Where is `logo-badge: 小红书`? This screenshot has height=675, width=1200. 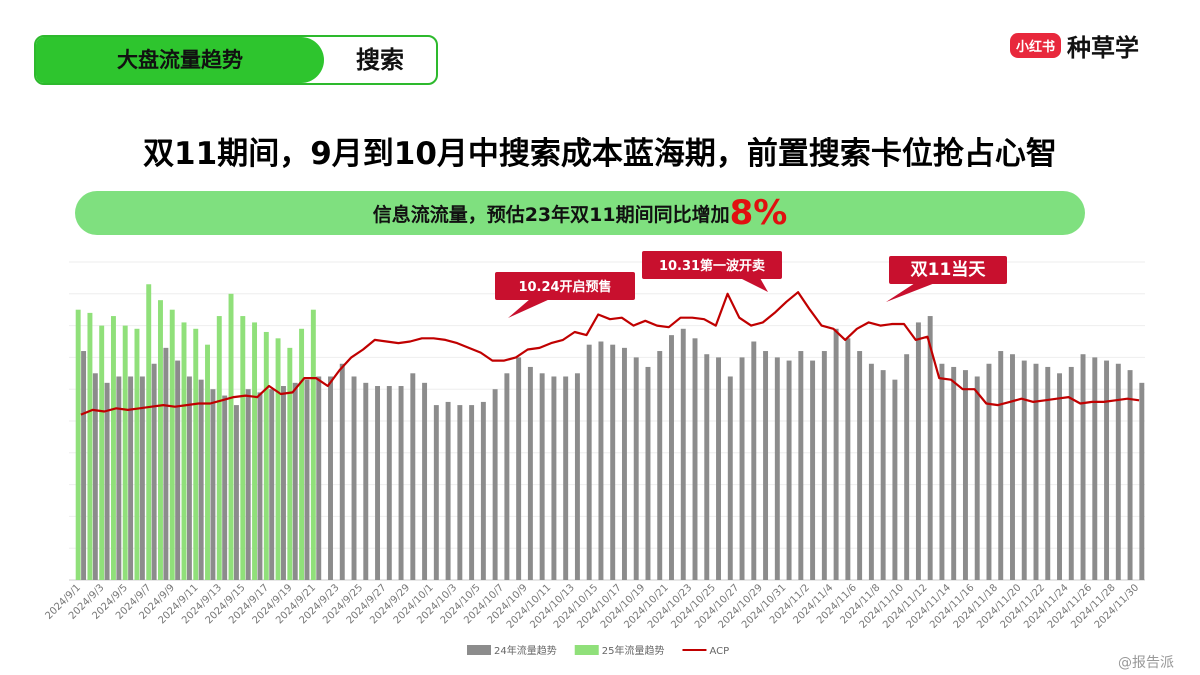
logo-badge: 小红书 is located at coordinates (1036, 45).